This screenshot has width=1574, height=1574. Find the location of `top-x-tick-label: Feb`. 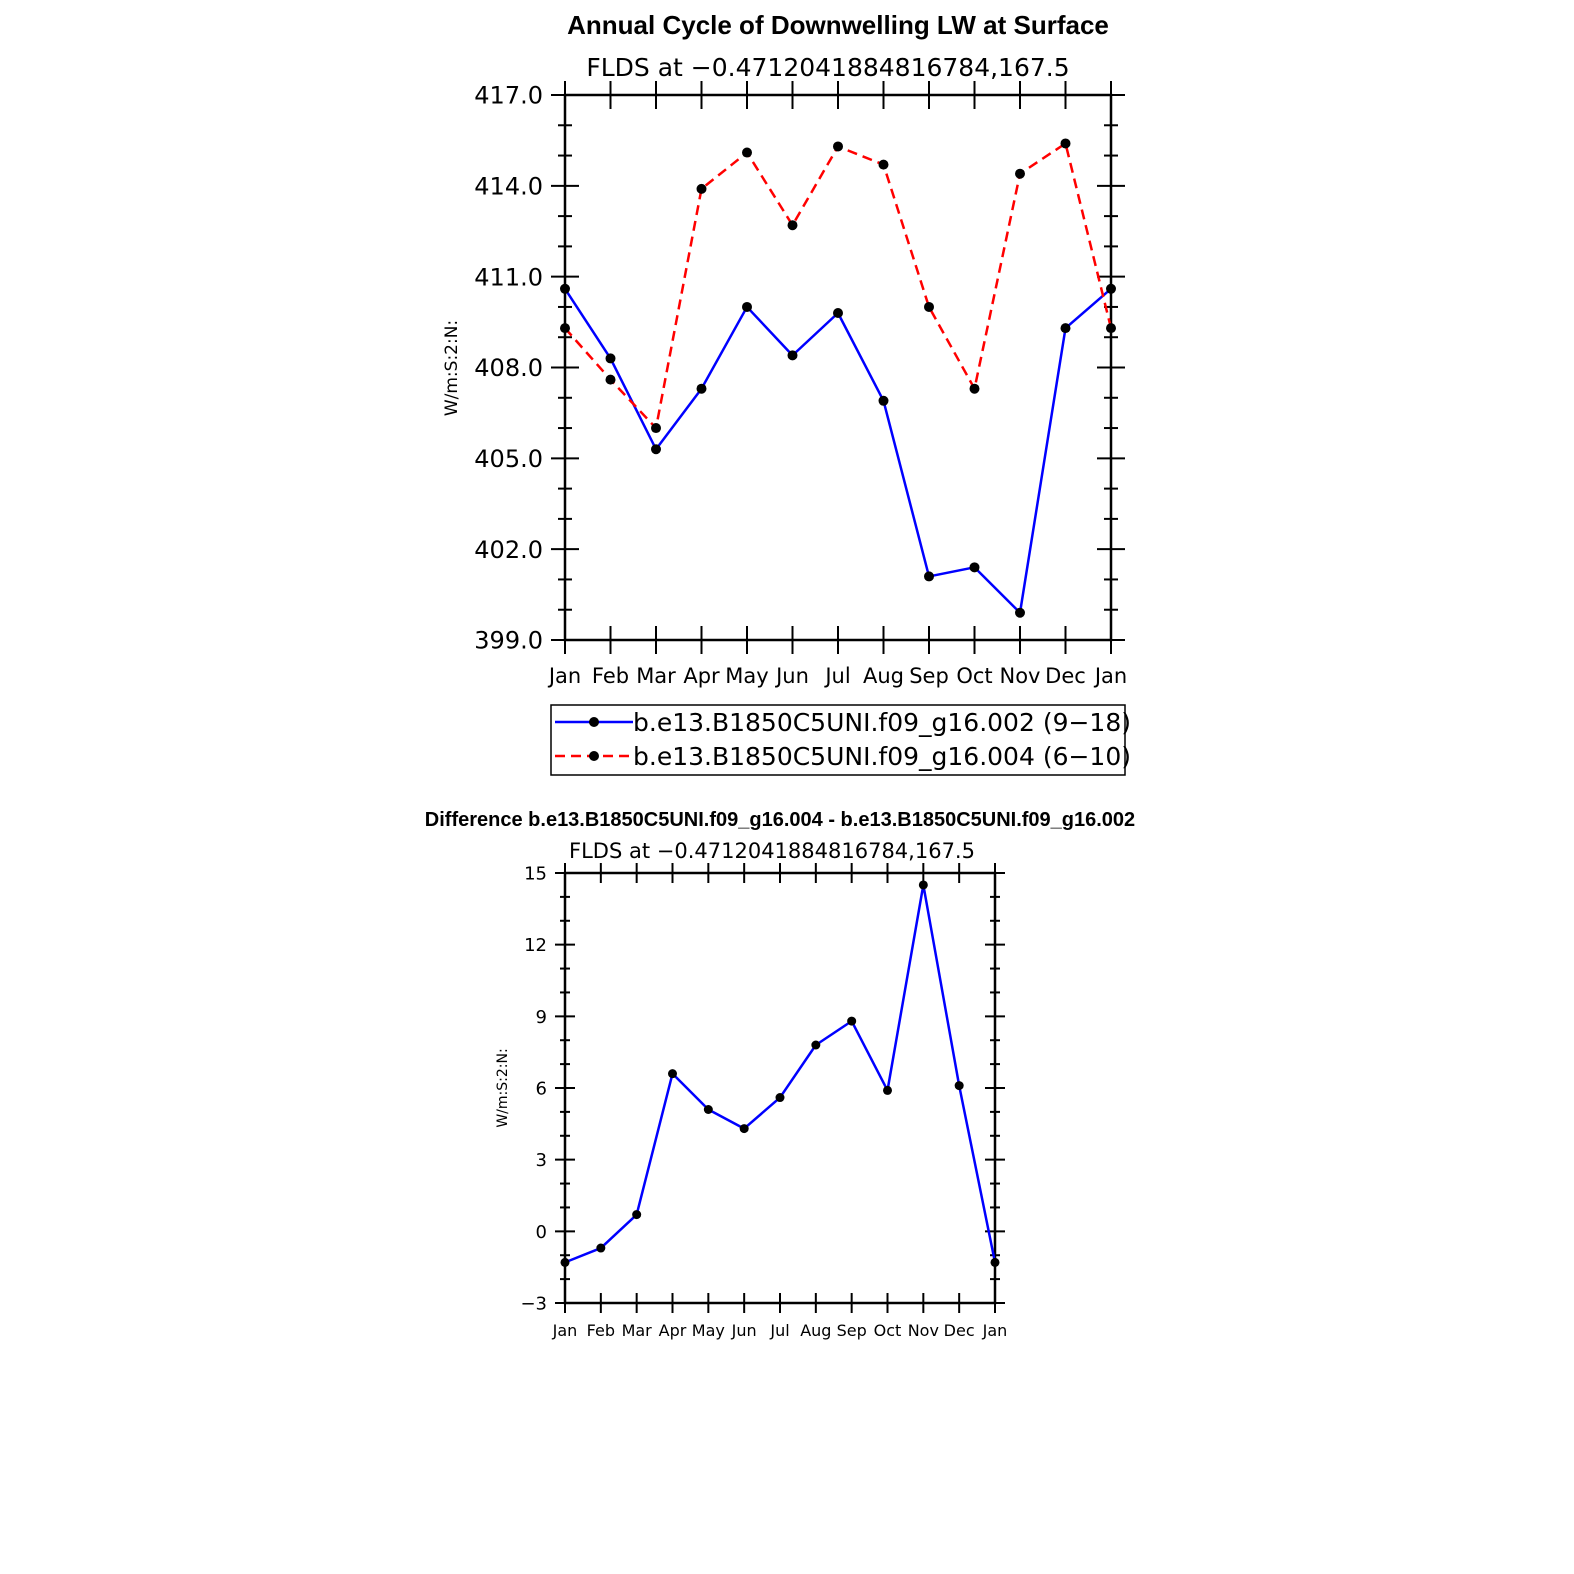

top-x-tick-label: Feb is located at coordinates (610, 676).